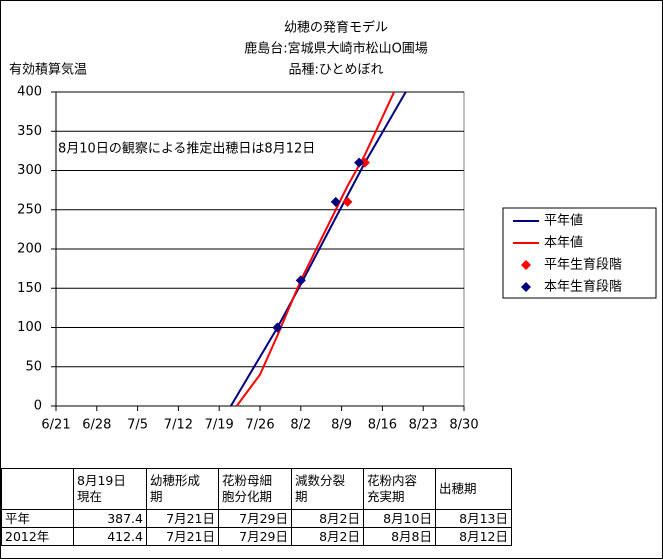  What do you see at coordinates (399, 536) in the screenshot?
I see `value-cell: 8月8日` at bounding box center [399, 536].